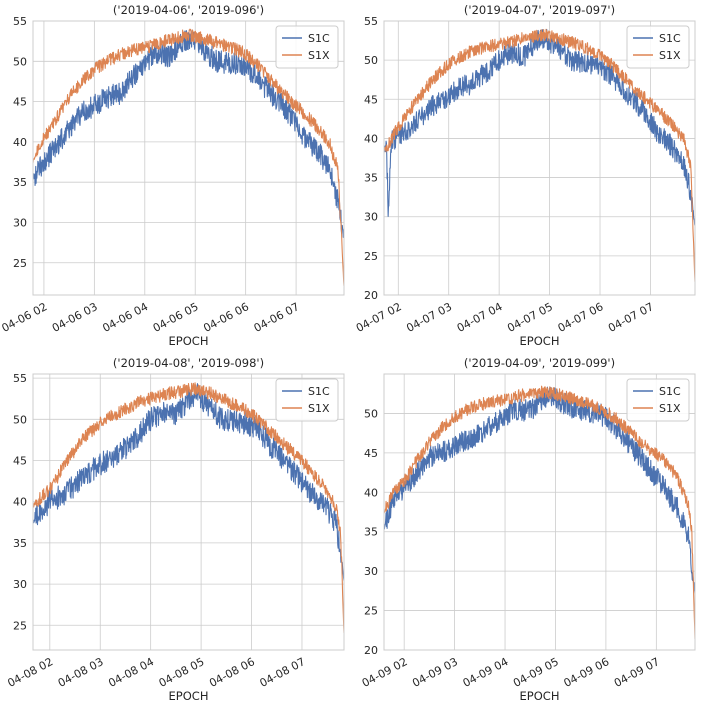 This screenshot has height=709, width=706. What do you see at coordinates (125, 317) in the screenshot?
I see `x-tick-label: 04-06 04` at bounding box center [125, 317].